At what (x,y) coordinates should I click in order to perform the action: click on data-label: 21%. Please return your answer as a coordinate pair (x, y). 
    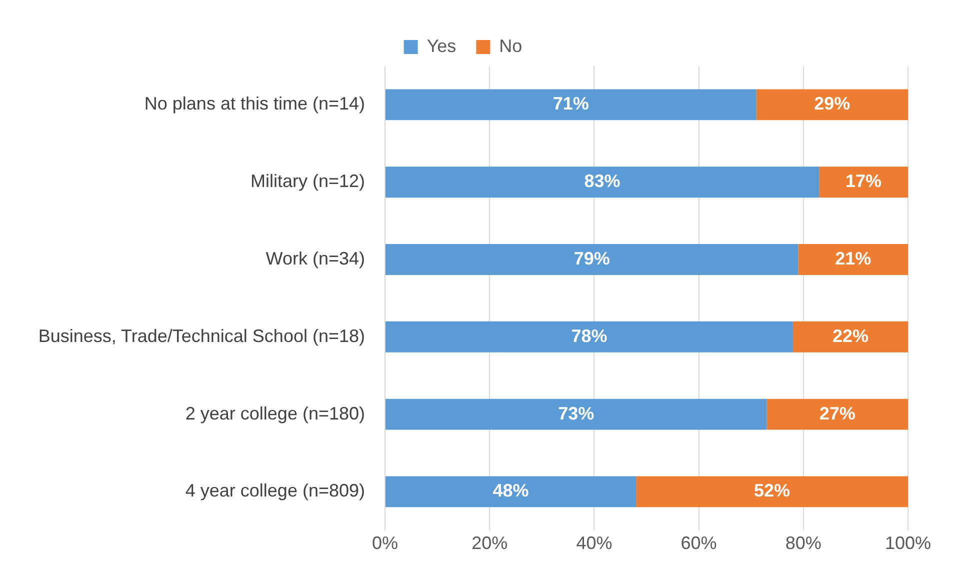
    Looking at the image, I should click on (853, 258).